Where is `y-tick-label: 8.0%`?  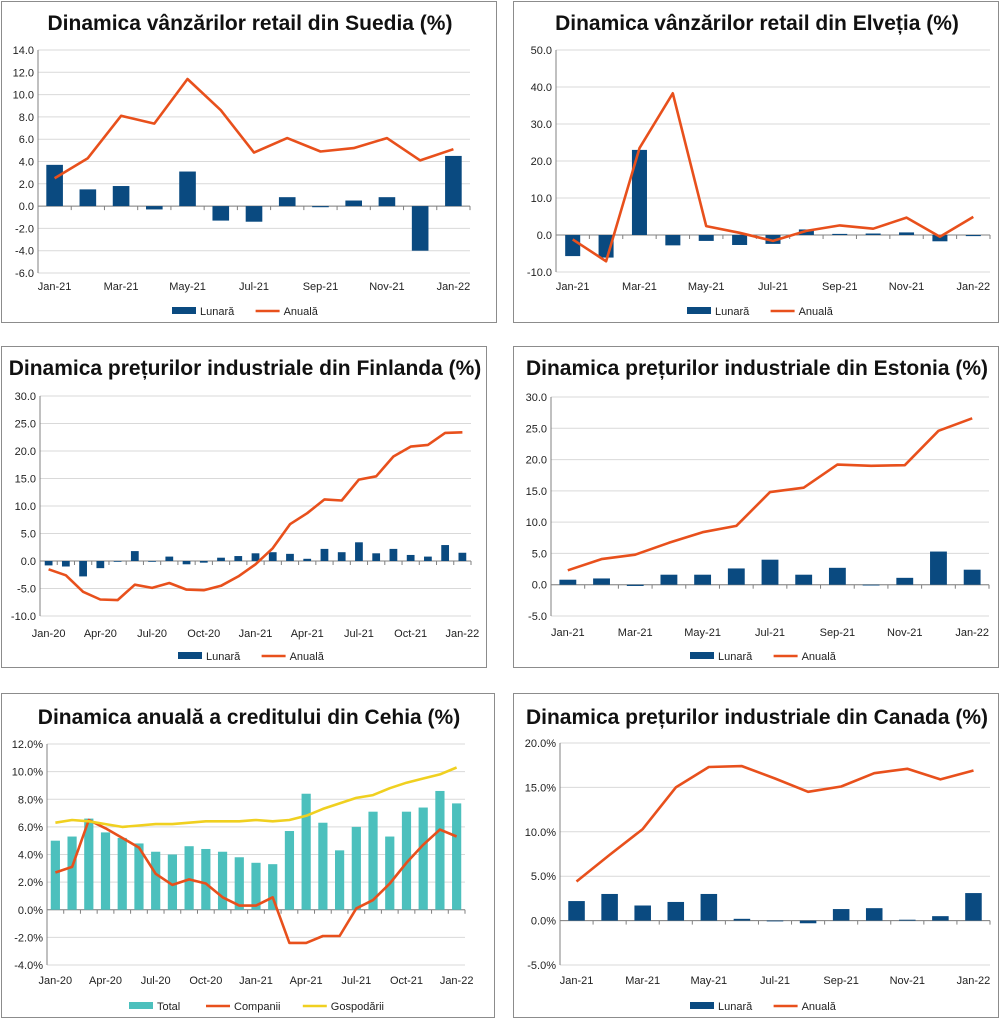
y-tick-label: 8.0% is located at coordinates (30, 800).